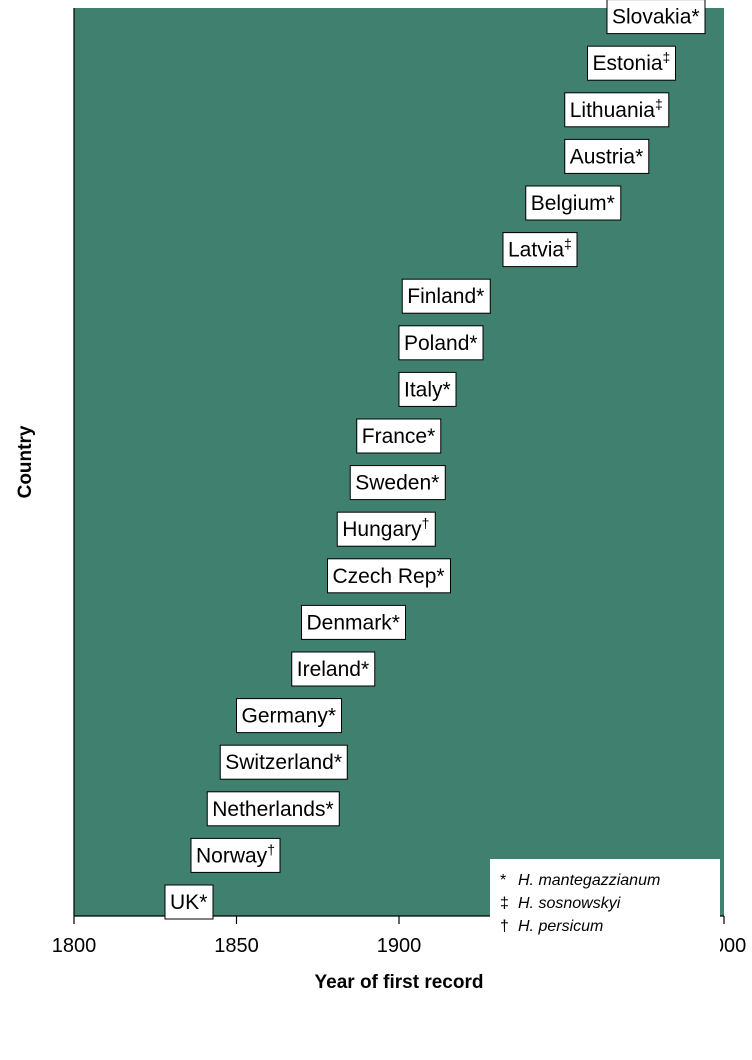 The height and width of the screenshot is (1060, 752). I want to click on x-tick-label: 1850, so click(236, 946).